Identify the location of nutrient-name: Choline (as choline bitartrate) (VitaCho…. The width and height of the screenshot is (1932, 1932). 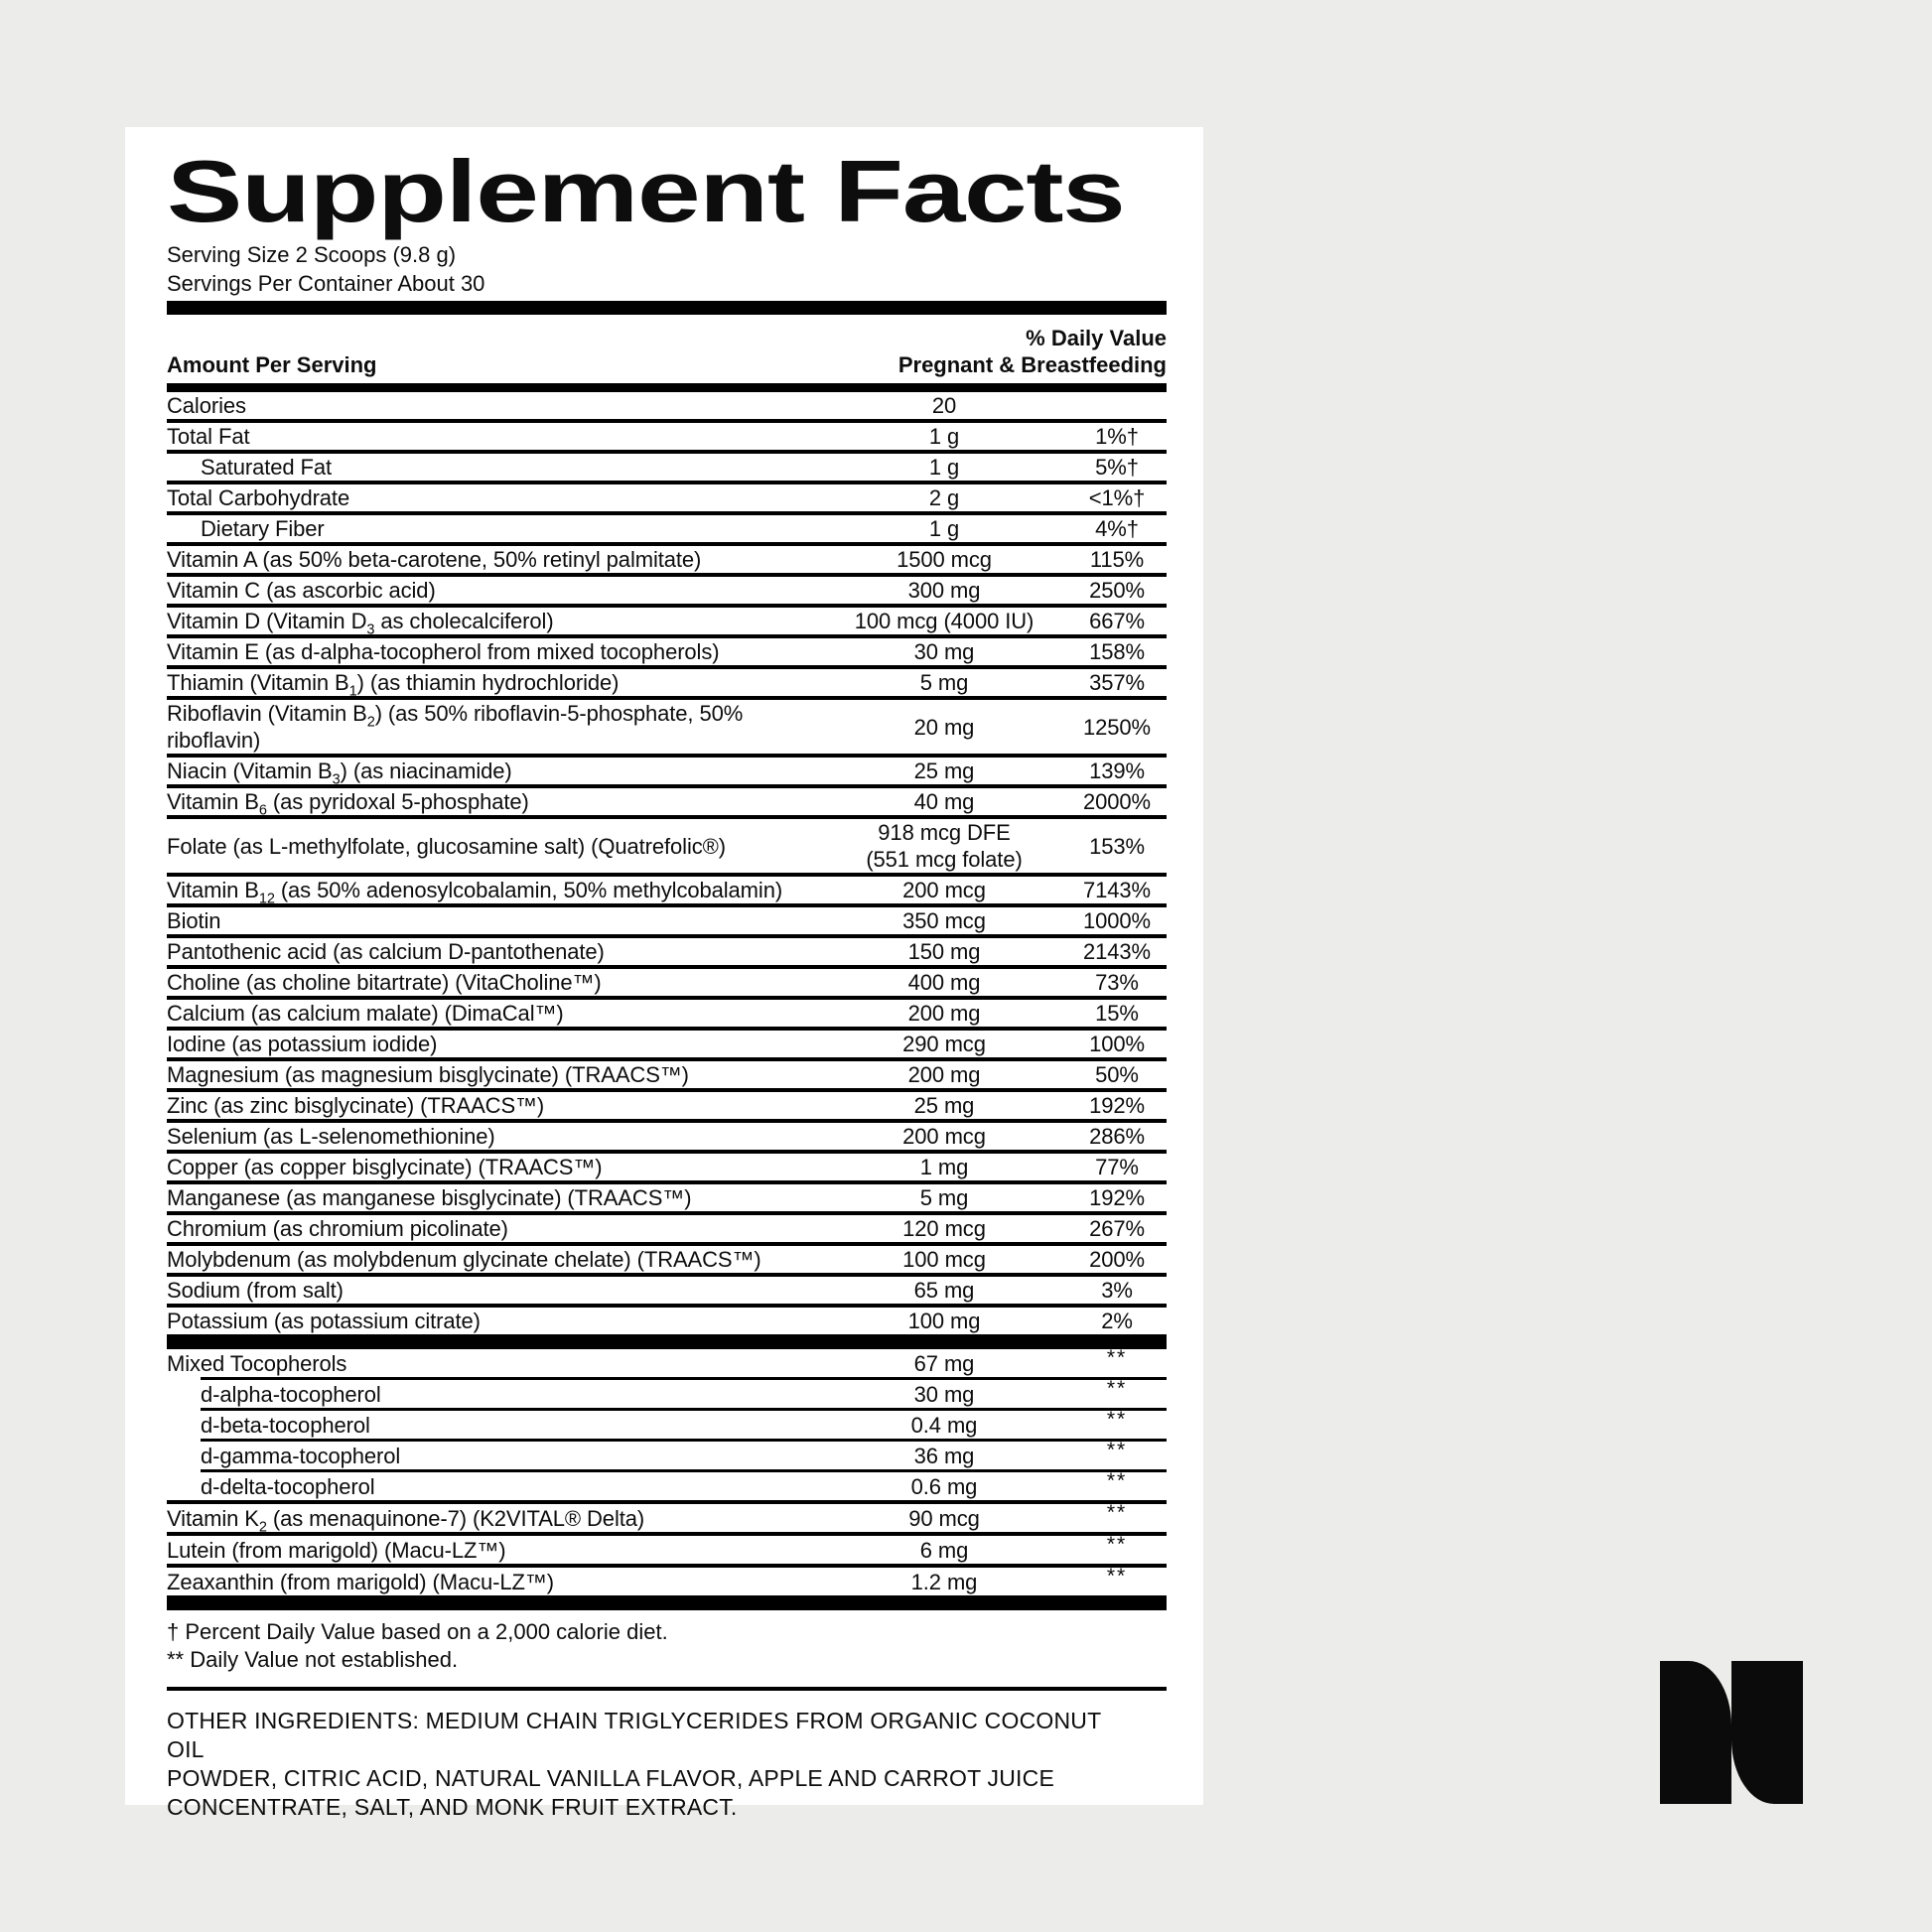
(385, 983).